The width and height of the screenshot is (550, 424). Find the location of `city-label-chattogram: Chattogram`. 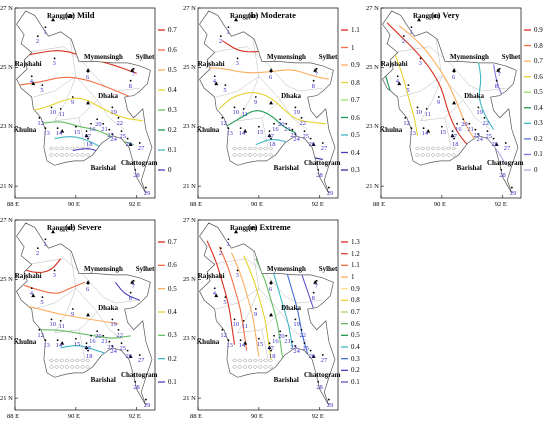

city-label-chattogram: Chattogram is located at coordinates (139, 163).